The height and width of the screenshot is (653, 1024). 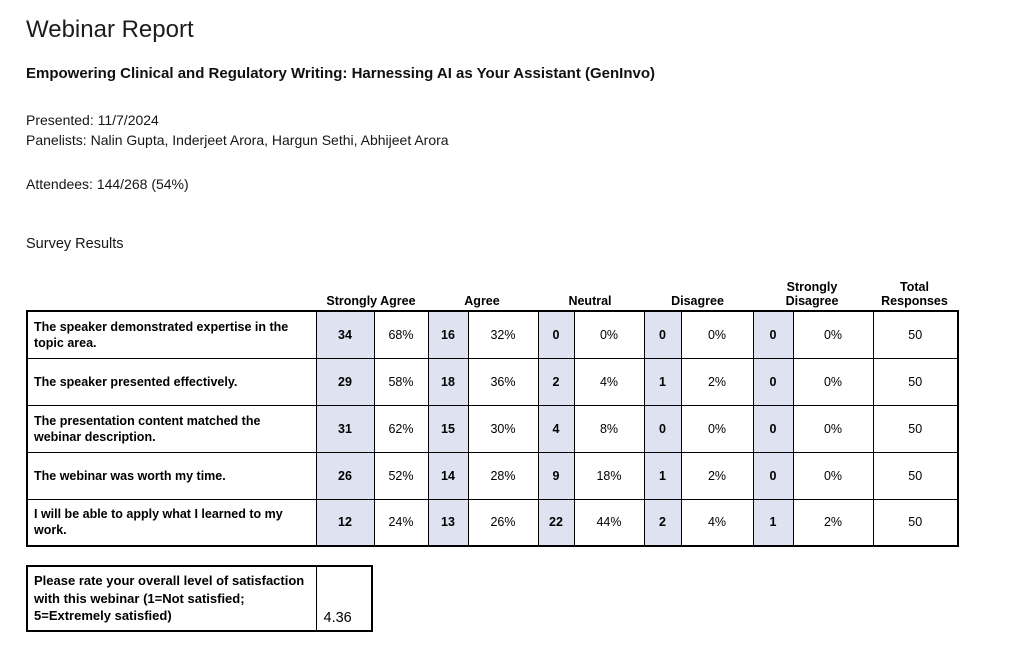 I want to click on statement-cell: The speaker presented effectively., so click(x=171, y=381).